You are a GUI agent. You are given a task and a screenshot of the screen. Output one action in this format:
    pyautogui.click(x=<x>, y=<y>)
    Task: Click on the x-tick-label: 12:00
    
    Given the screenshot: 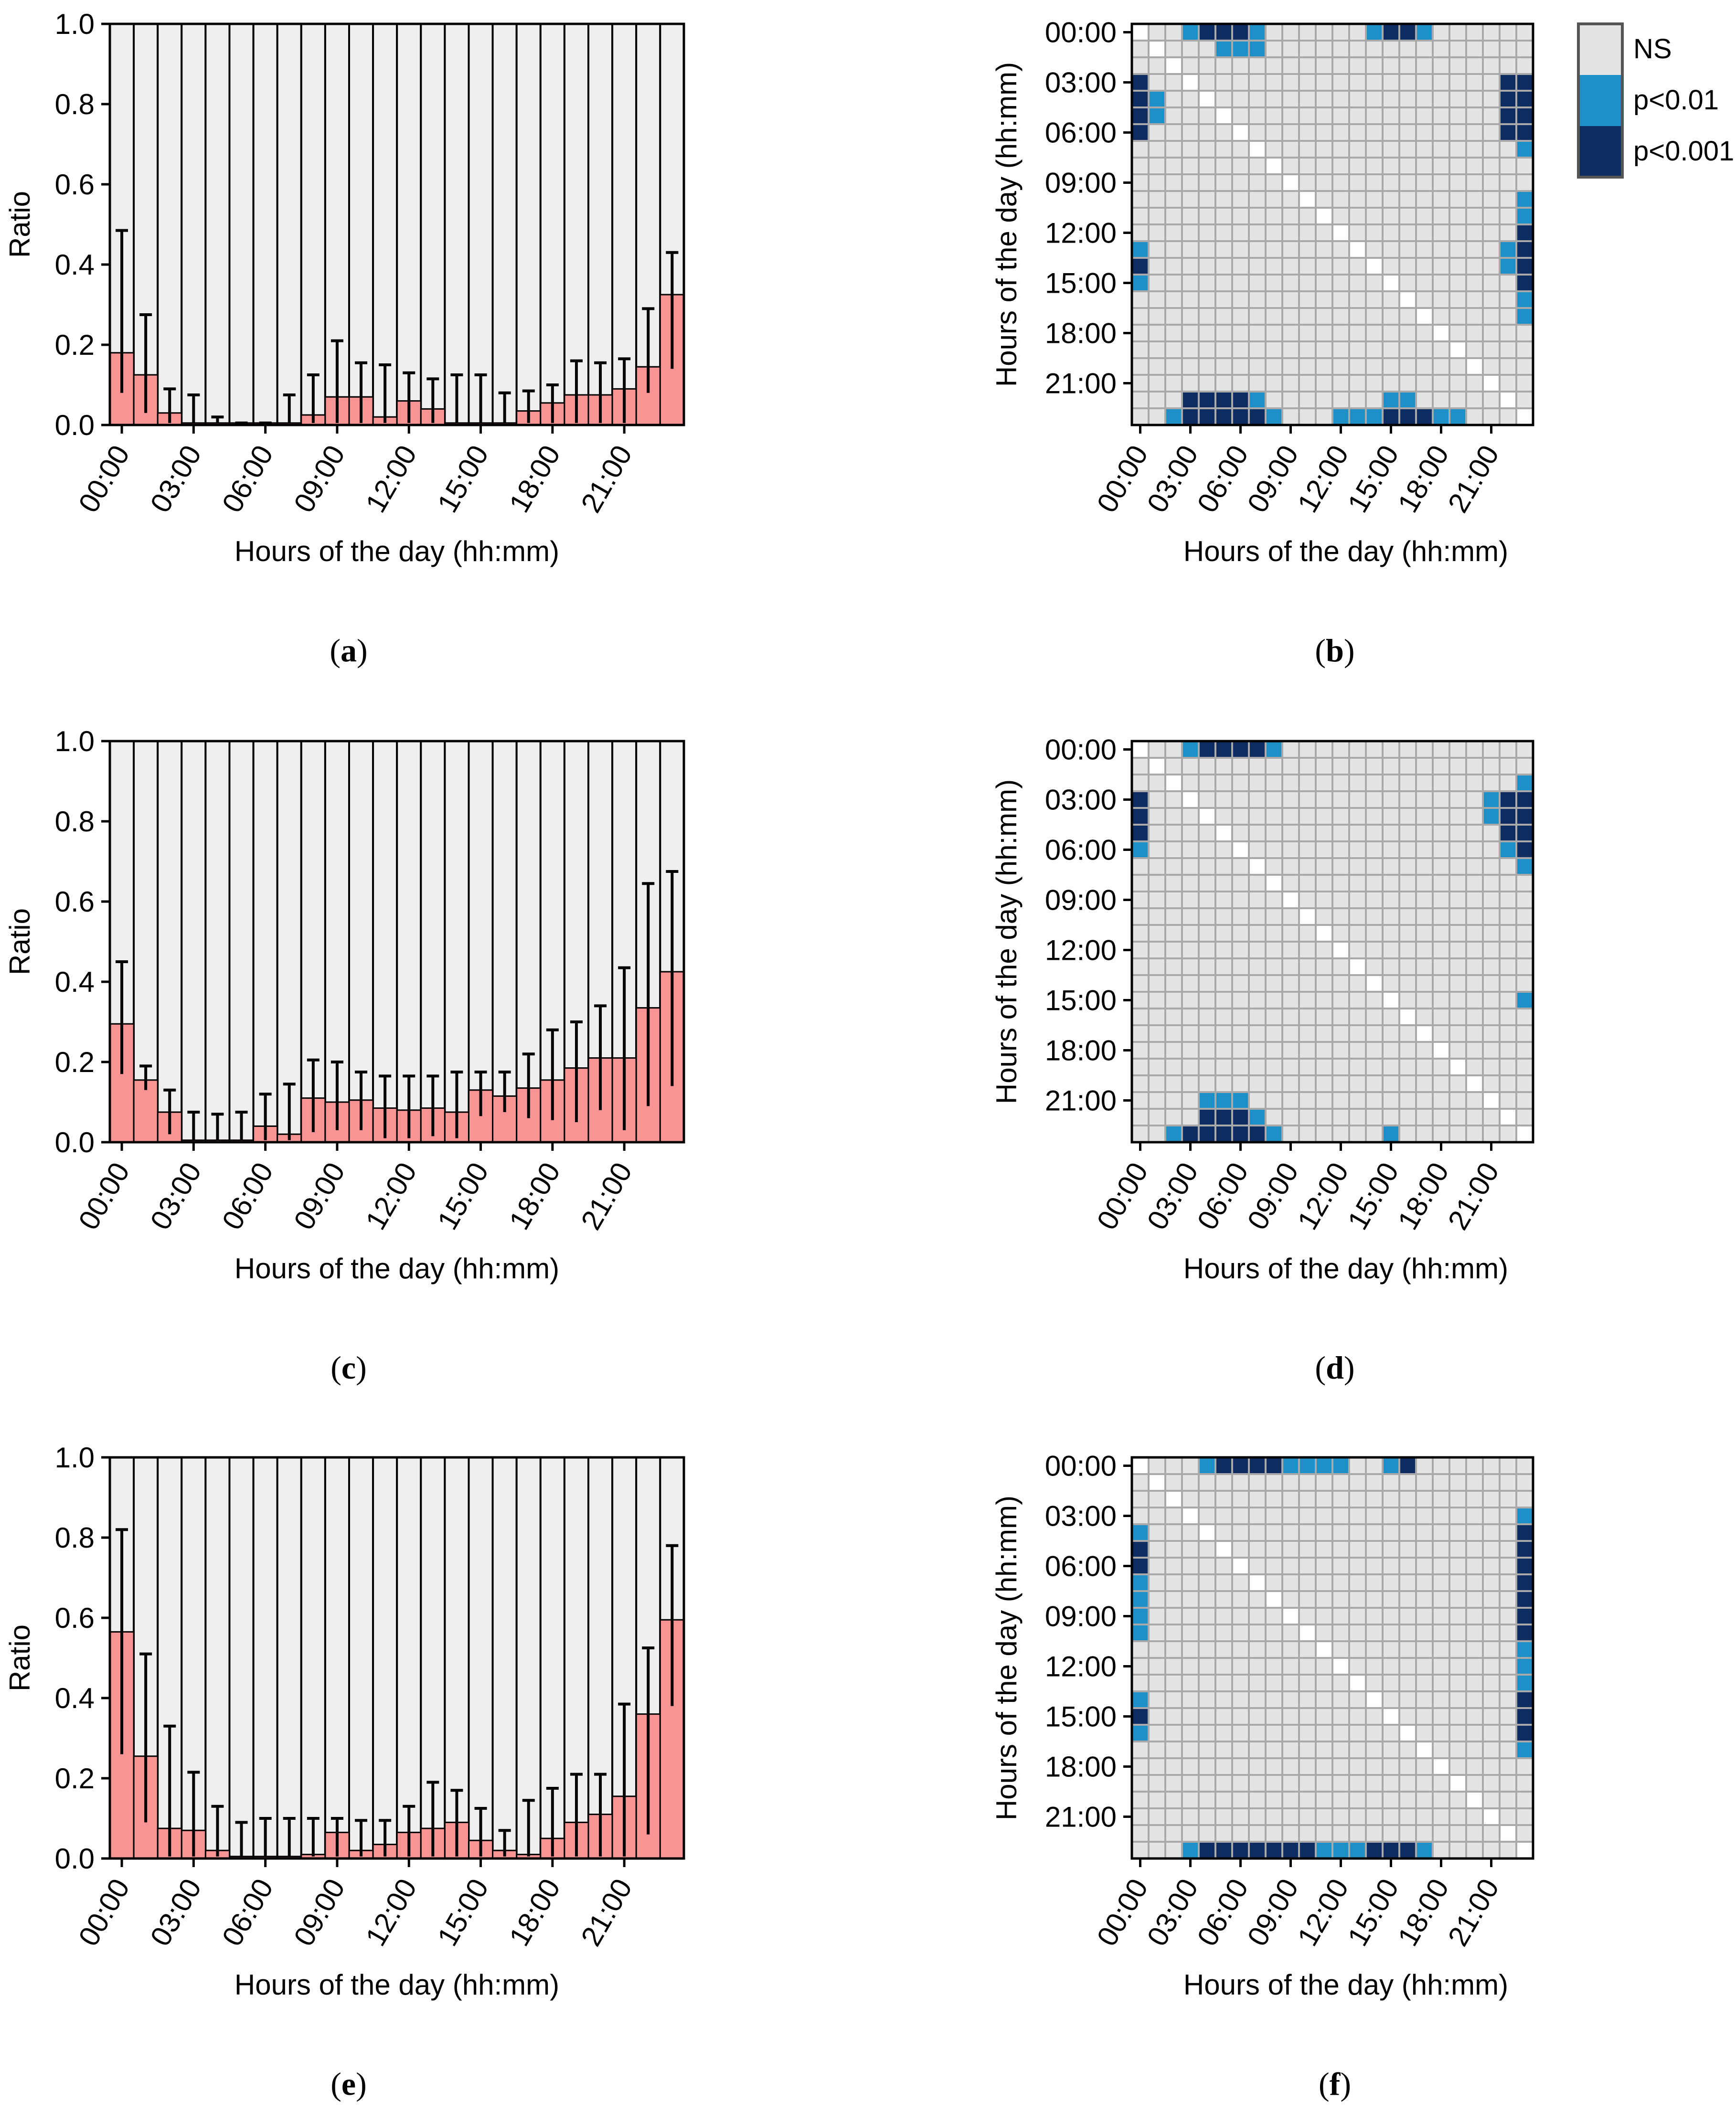 What is the action you would take?
    pyautogui.click(x=1323, y=479)
    